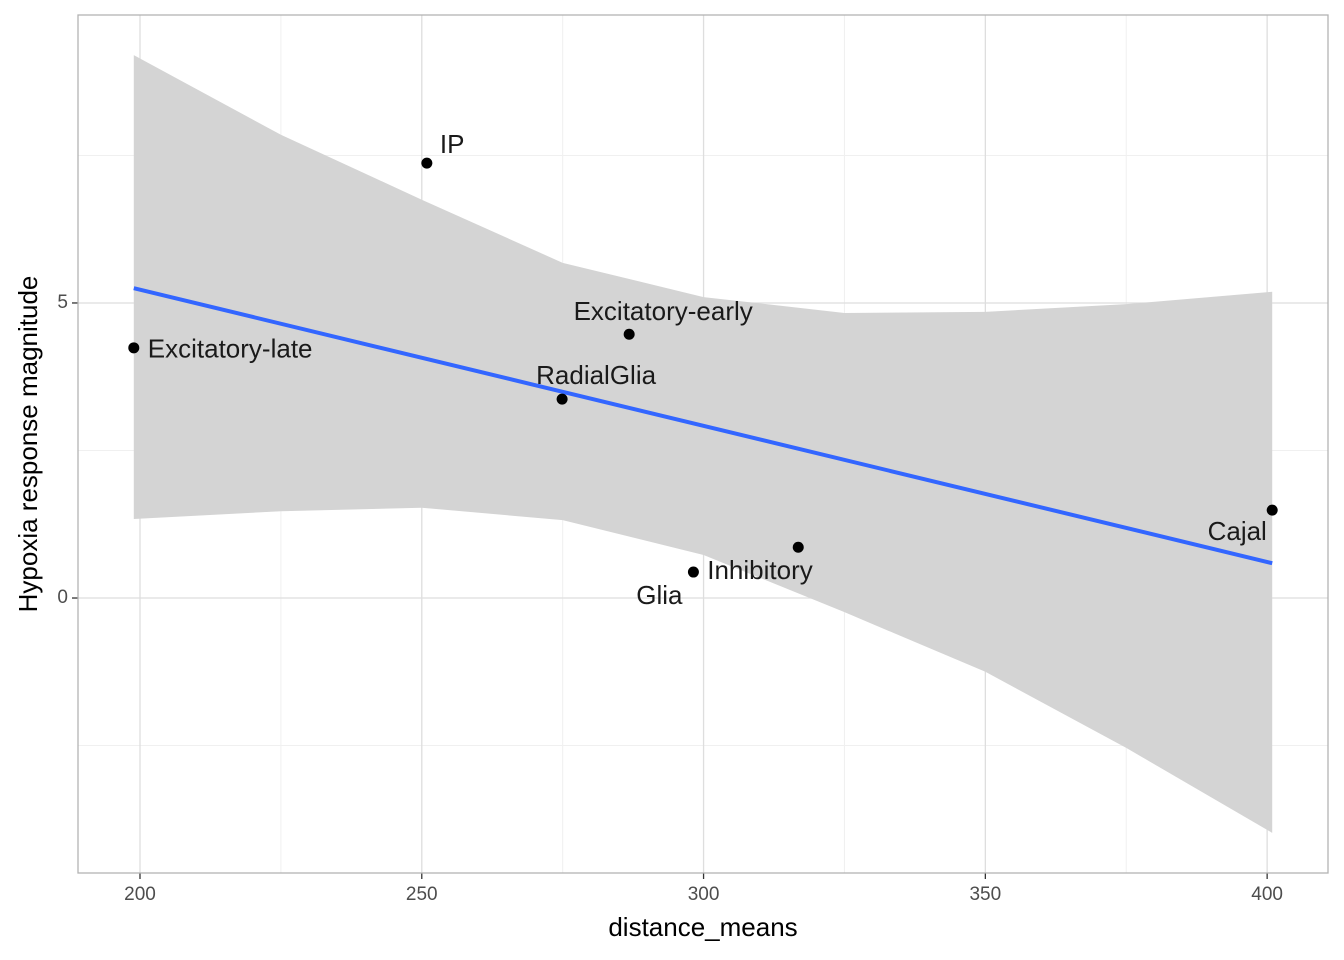 This screenshot has height=960, width=1344. I want to click on x-tick-label: 400, so click(1267, 894).